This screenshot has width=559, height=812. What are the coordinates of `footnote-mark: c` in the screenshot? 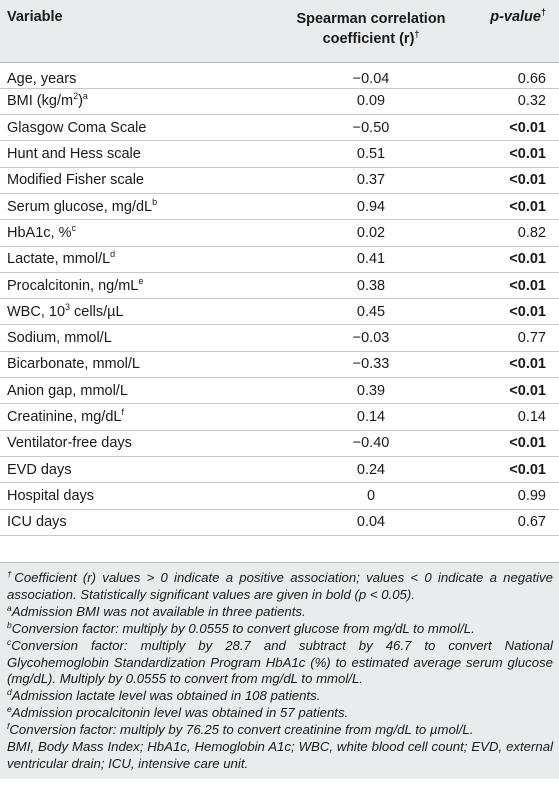 It's located at (9, 641).